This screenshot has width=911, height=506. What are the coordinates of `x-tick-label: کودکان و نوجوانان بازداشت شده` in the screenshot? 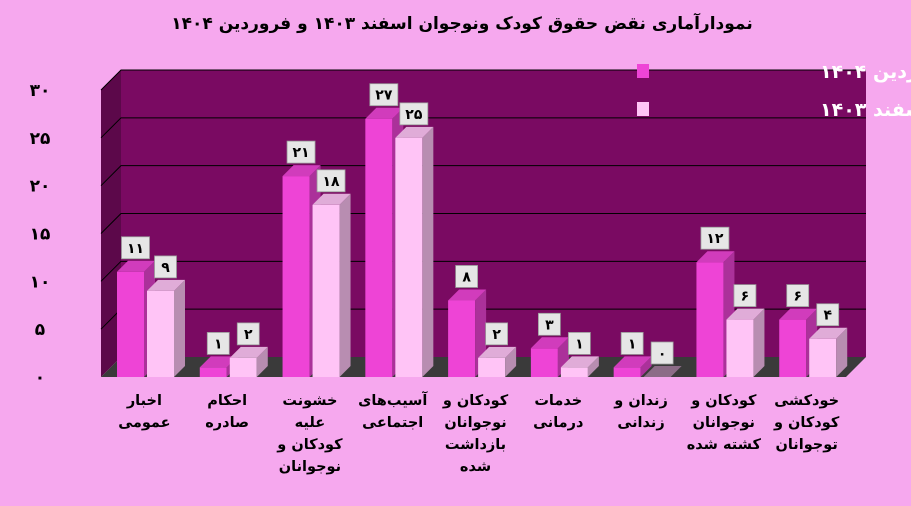 It's located at (475, 434).